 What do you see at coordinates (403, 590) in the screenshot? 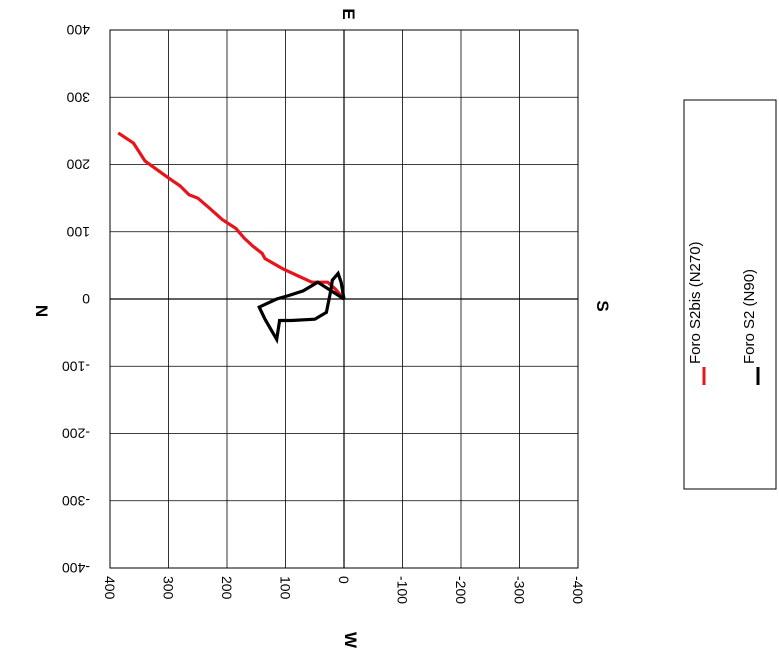
I see `x-tick-label: -100` at bounding box center [403, 590].